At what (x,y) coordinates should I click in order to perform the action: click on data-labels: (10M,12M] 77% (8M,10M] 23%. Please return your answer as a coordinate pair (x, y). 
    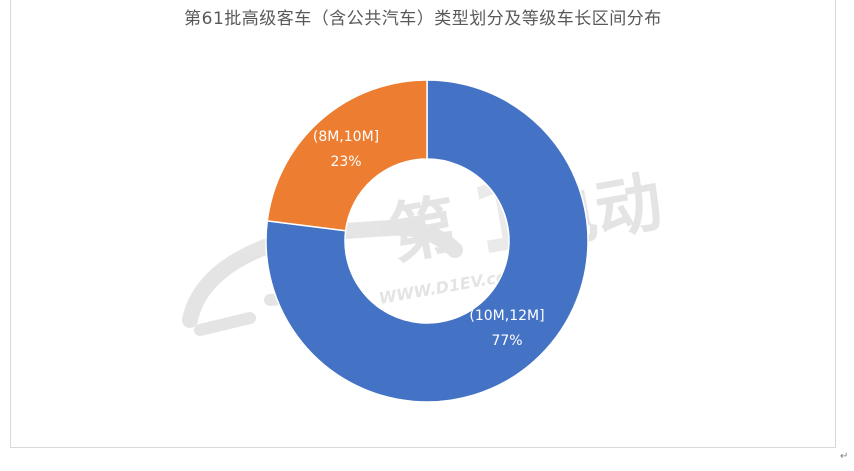
    Looking at the image, I should click on (429, 239).